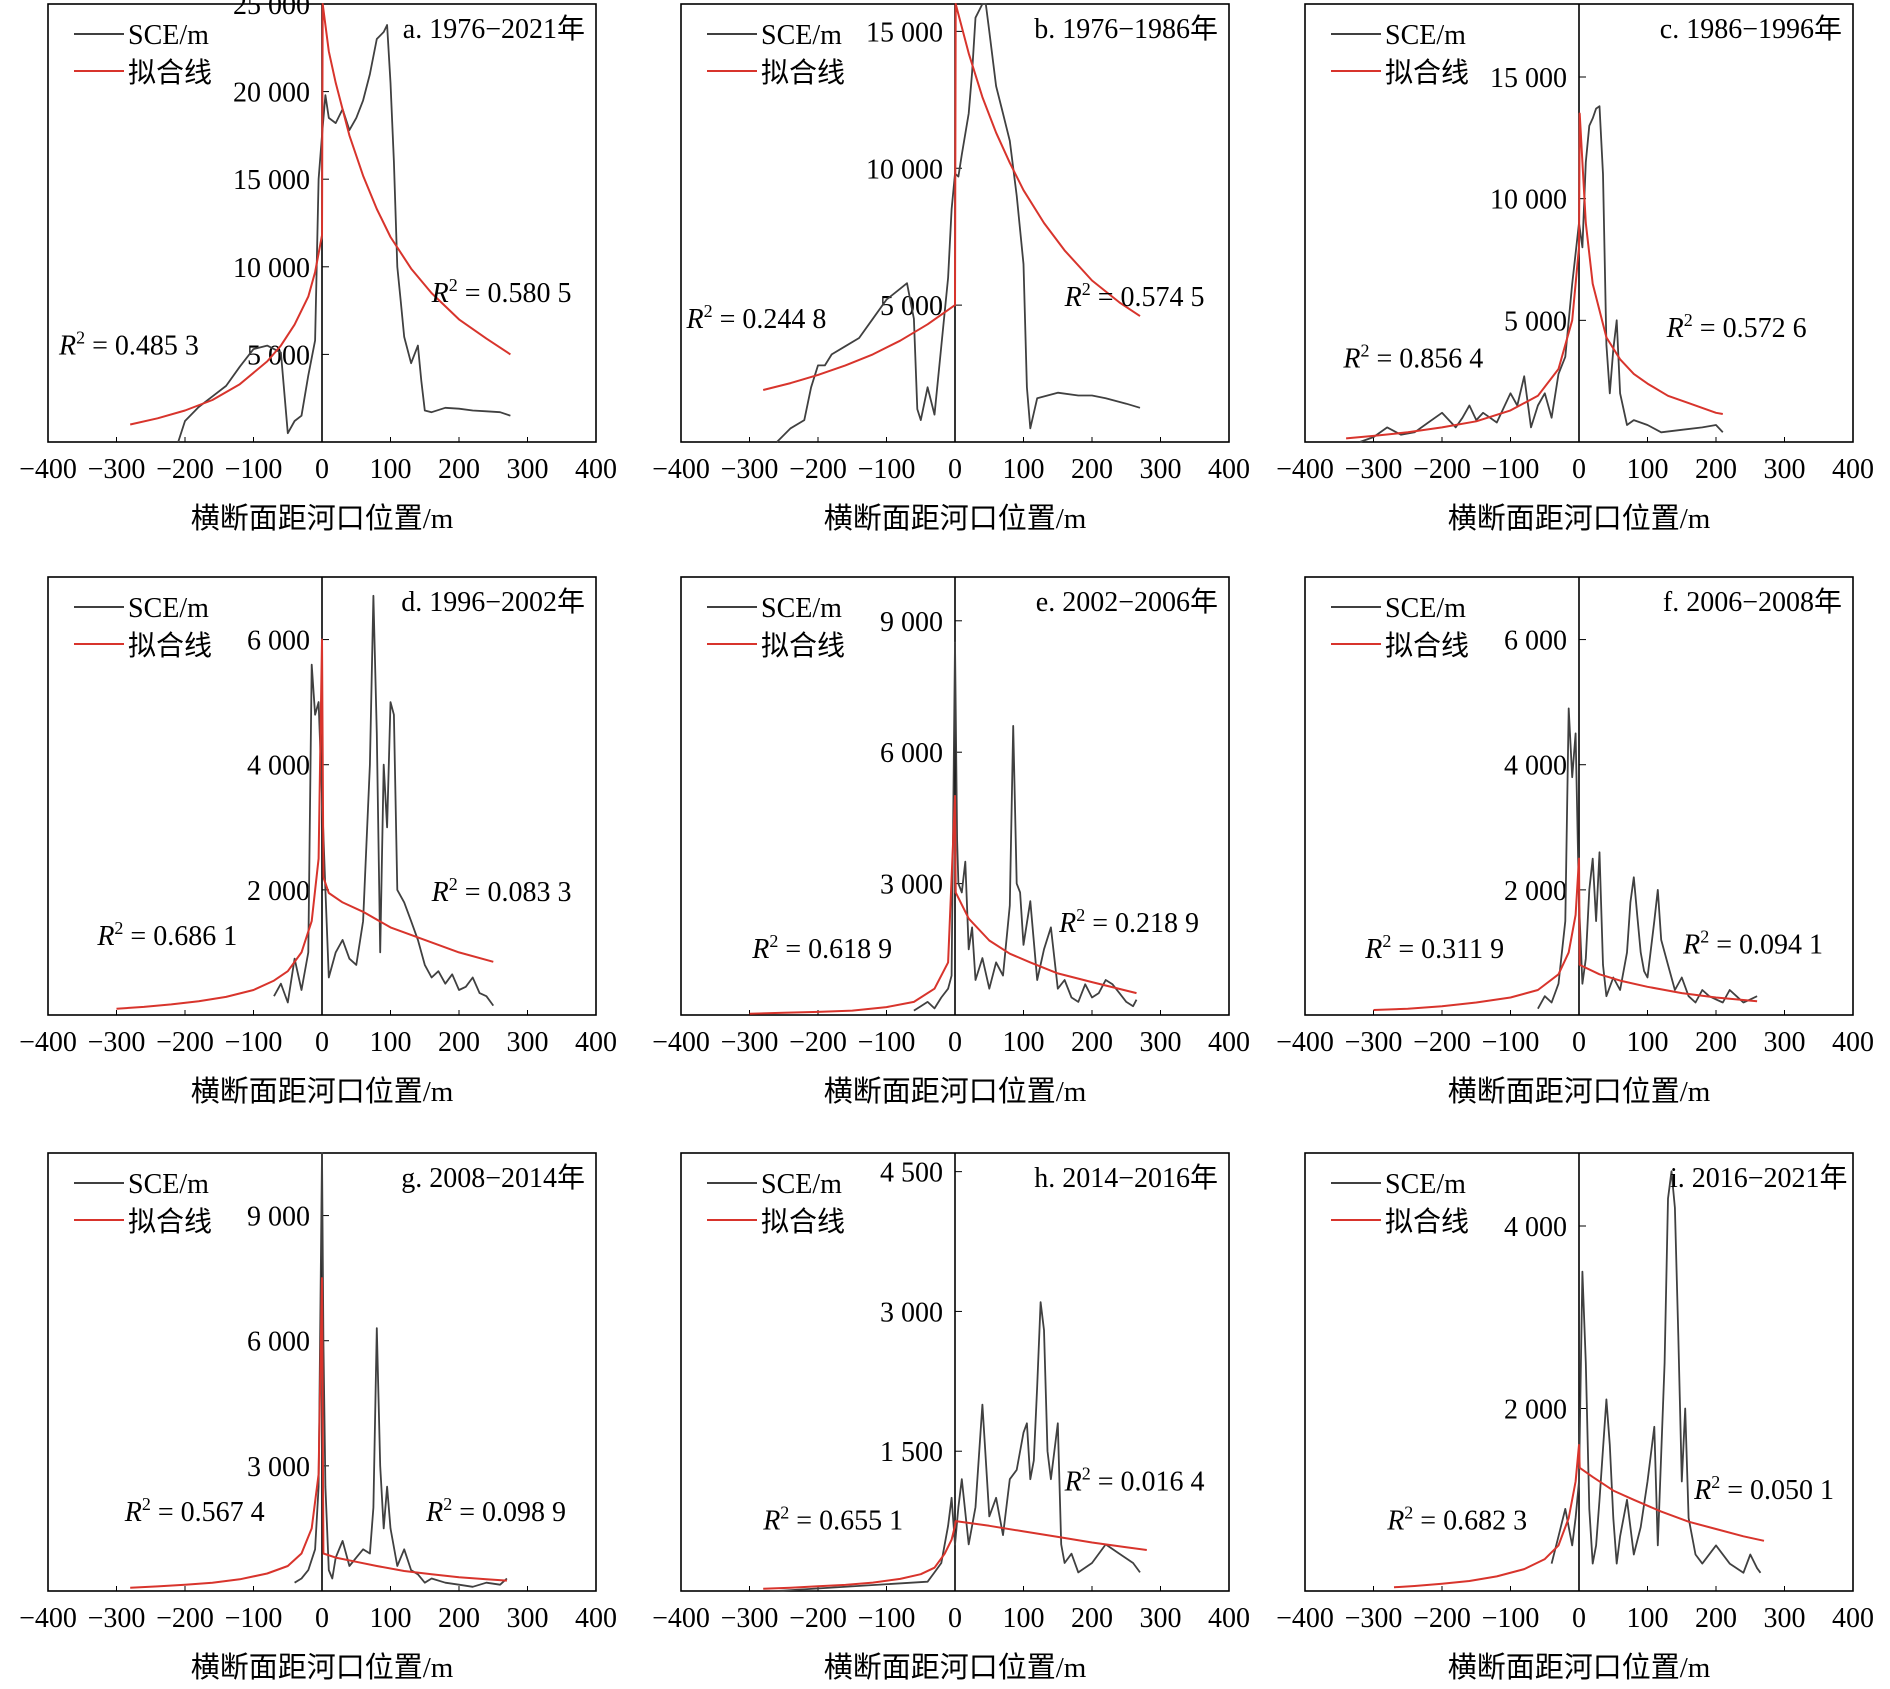 Image resolution: width=1890 pixels, height=1689 pixels. Describe the element at coordinates (1127, 602) in the screenshot. I see `panel-title: e. 2002−2006年` at that location.